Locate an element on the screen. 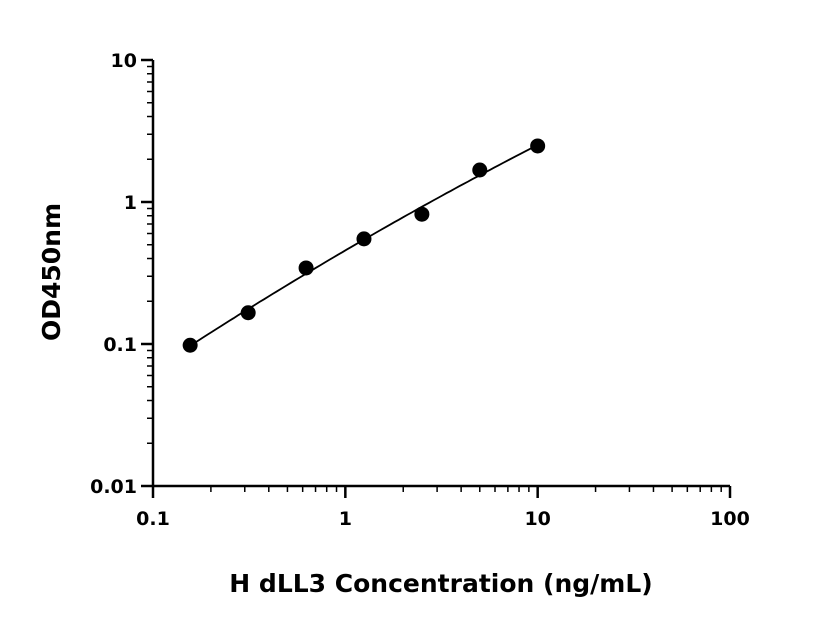 The height and width of the screenshot is (640, 816). x-tick-label: 100 is located at coordinates (730, 519).